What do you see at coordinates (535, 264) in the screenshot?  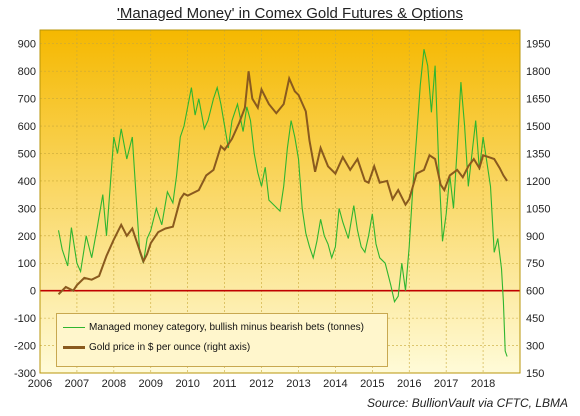 I see `y-right-tick-label: 750` at bounding box center [535, 264].